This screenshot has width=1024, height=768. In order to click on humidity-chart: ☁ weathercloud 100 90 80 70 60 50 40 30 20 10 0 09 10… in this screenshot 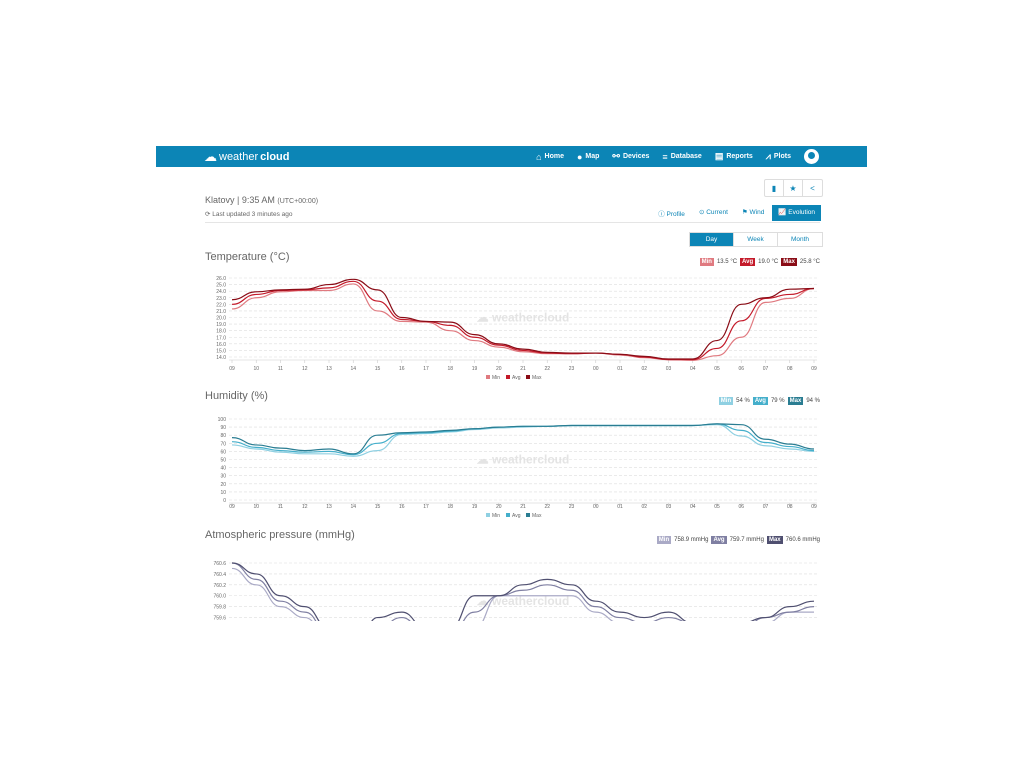, I will do `click(515, 469)`.